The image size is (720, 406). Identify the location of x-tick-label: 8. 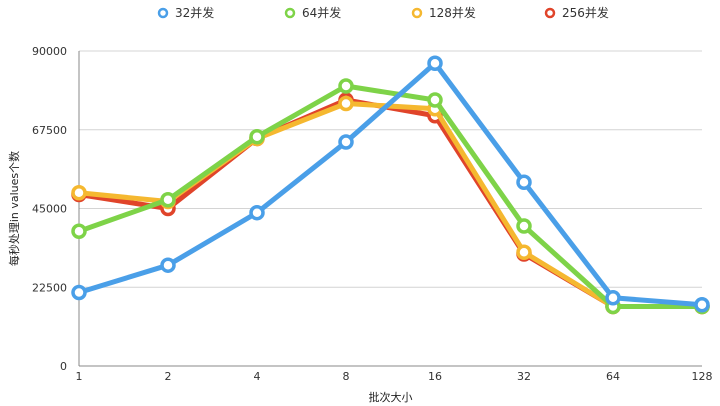
(346, 376).